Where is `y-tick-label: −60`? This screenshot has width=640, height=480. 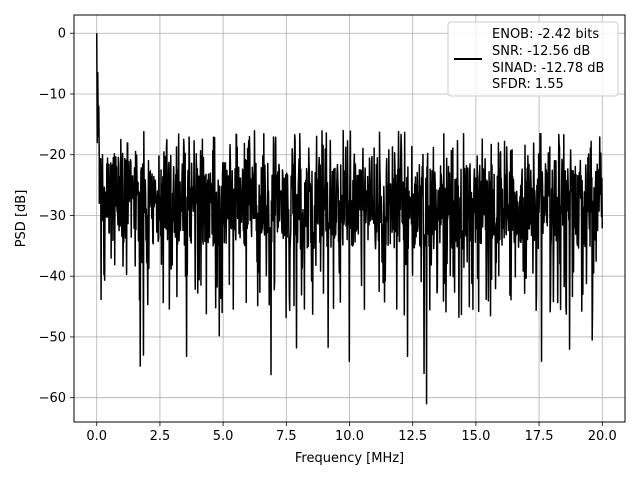 y-tick-label: −60 is located at coordinates (52, 398).